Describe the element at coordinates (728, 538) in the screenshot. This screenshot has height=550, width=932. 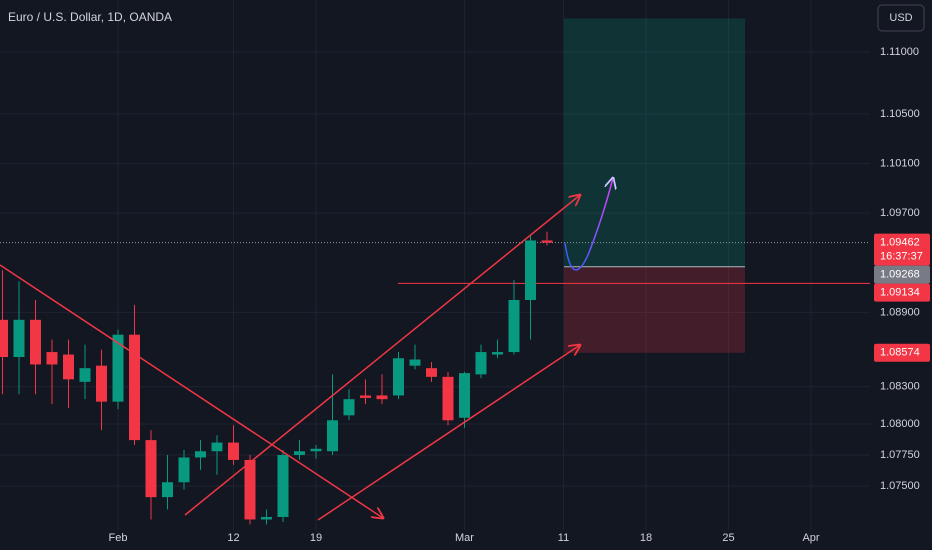
I see `x-tick-label: 25` at that location.